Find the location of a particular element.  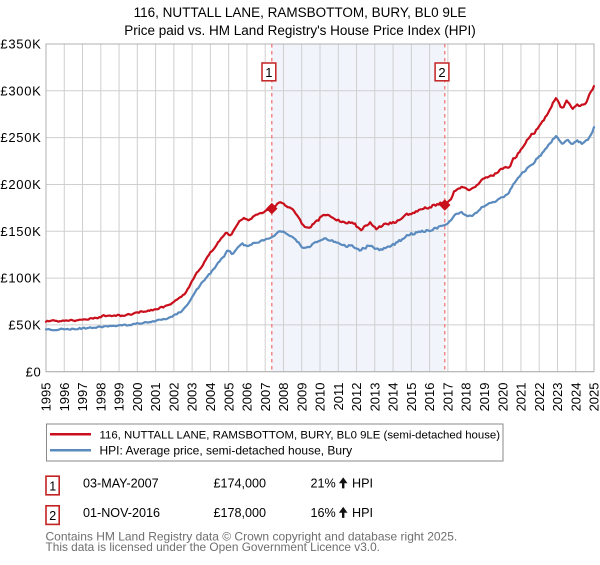

svg-text: £0 is located at coordinates (34, 371).